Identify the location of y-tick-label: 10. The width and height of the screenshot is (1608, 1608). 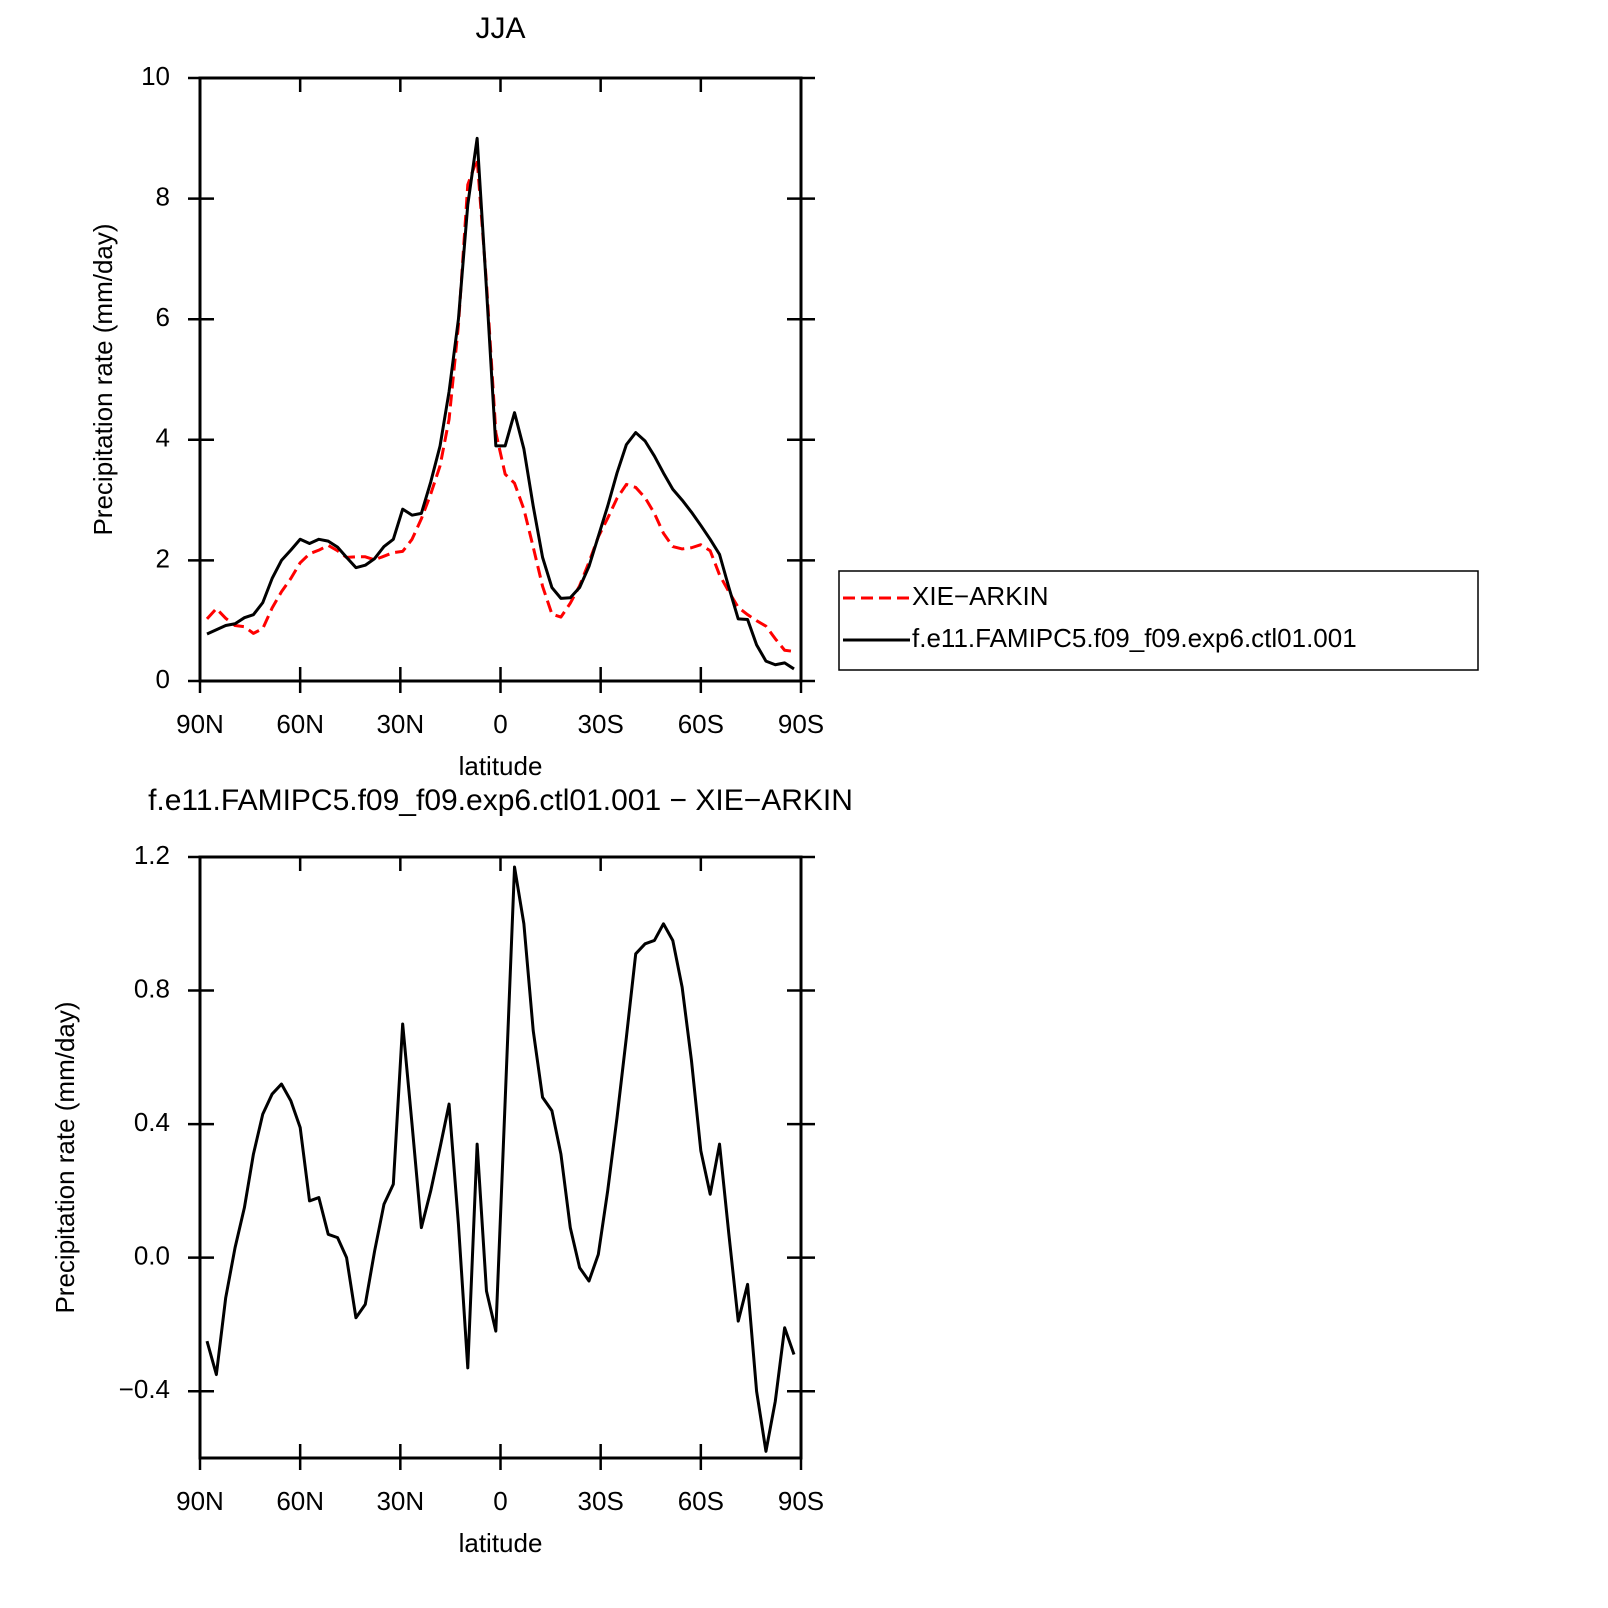
(155, 76).